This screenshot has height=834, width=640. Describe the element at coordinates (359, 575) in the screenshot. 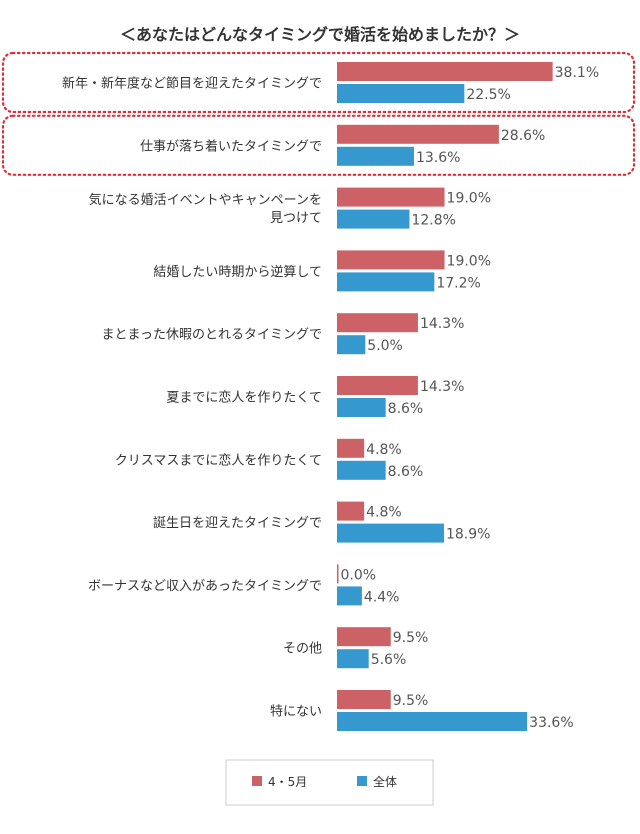

I see `data-label: 0.0%` at that location.